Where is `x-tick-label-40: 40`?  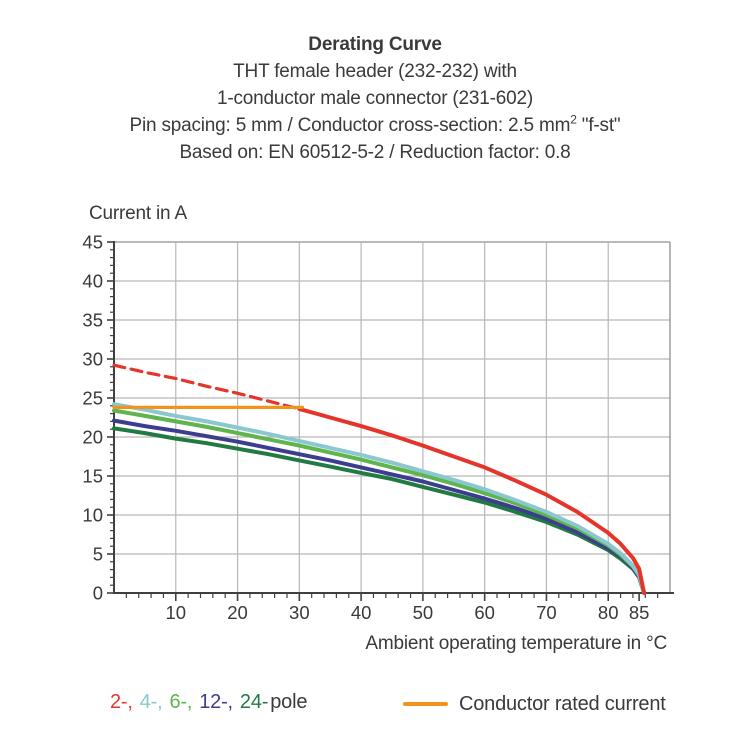
x-tick-label-40: 40 is located at coordinates (361, 612).